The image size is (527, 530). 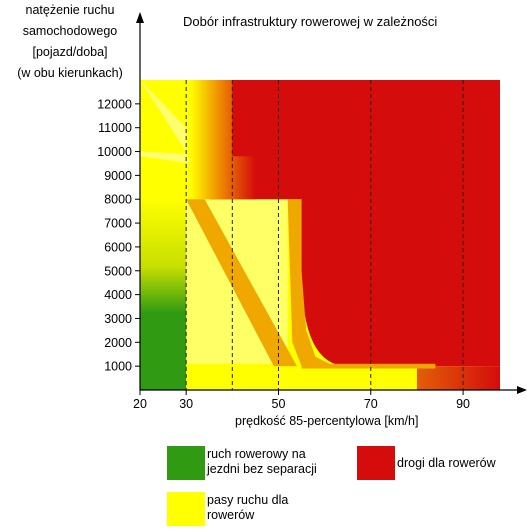 What do you see at coordinates (114, 104) in the screenshot?
I see `y-tick-label-12000: 12000` at bounding box center [114, 104].